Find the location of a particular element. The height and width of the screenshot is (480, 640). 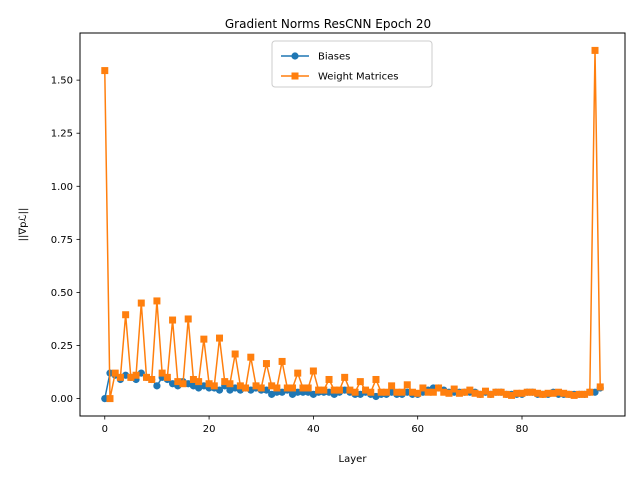

y-tick-label: 0.00 is located at coordinates (62, 399).